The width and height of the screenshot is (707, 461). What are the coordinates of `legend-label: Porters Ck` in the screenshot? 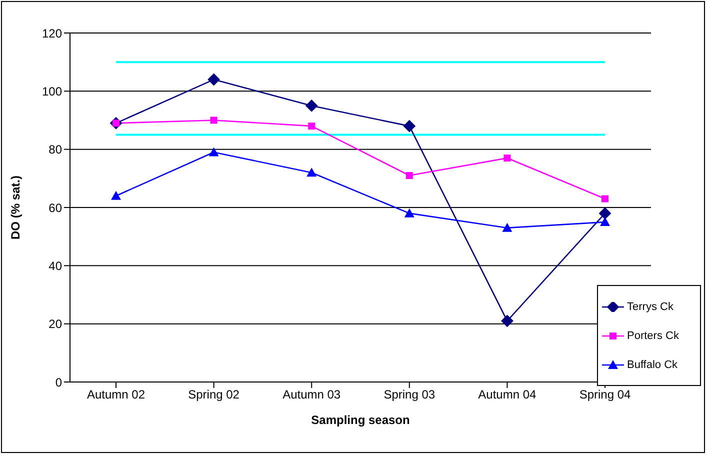 It's located at (653, 336).